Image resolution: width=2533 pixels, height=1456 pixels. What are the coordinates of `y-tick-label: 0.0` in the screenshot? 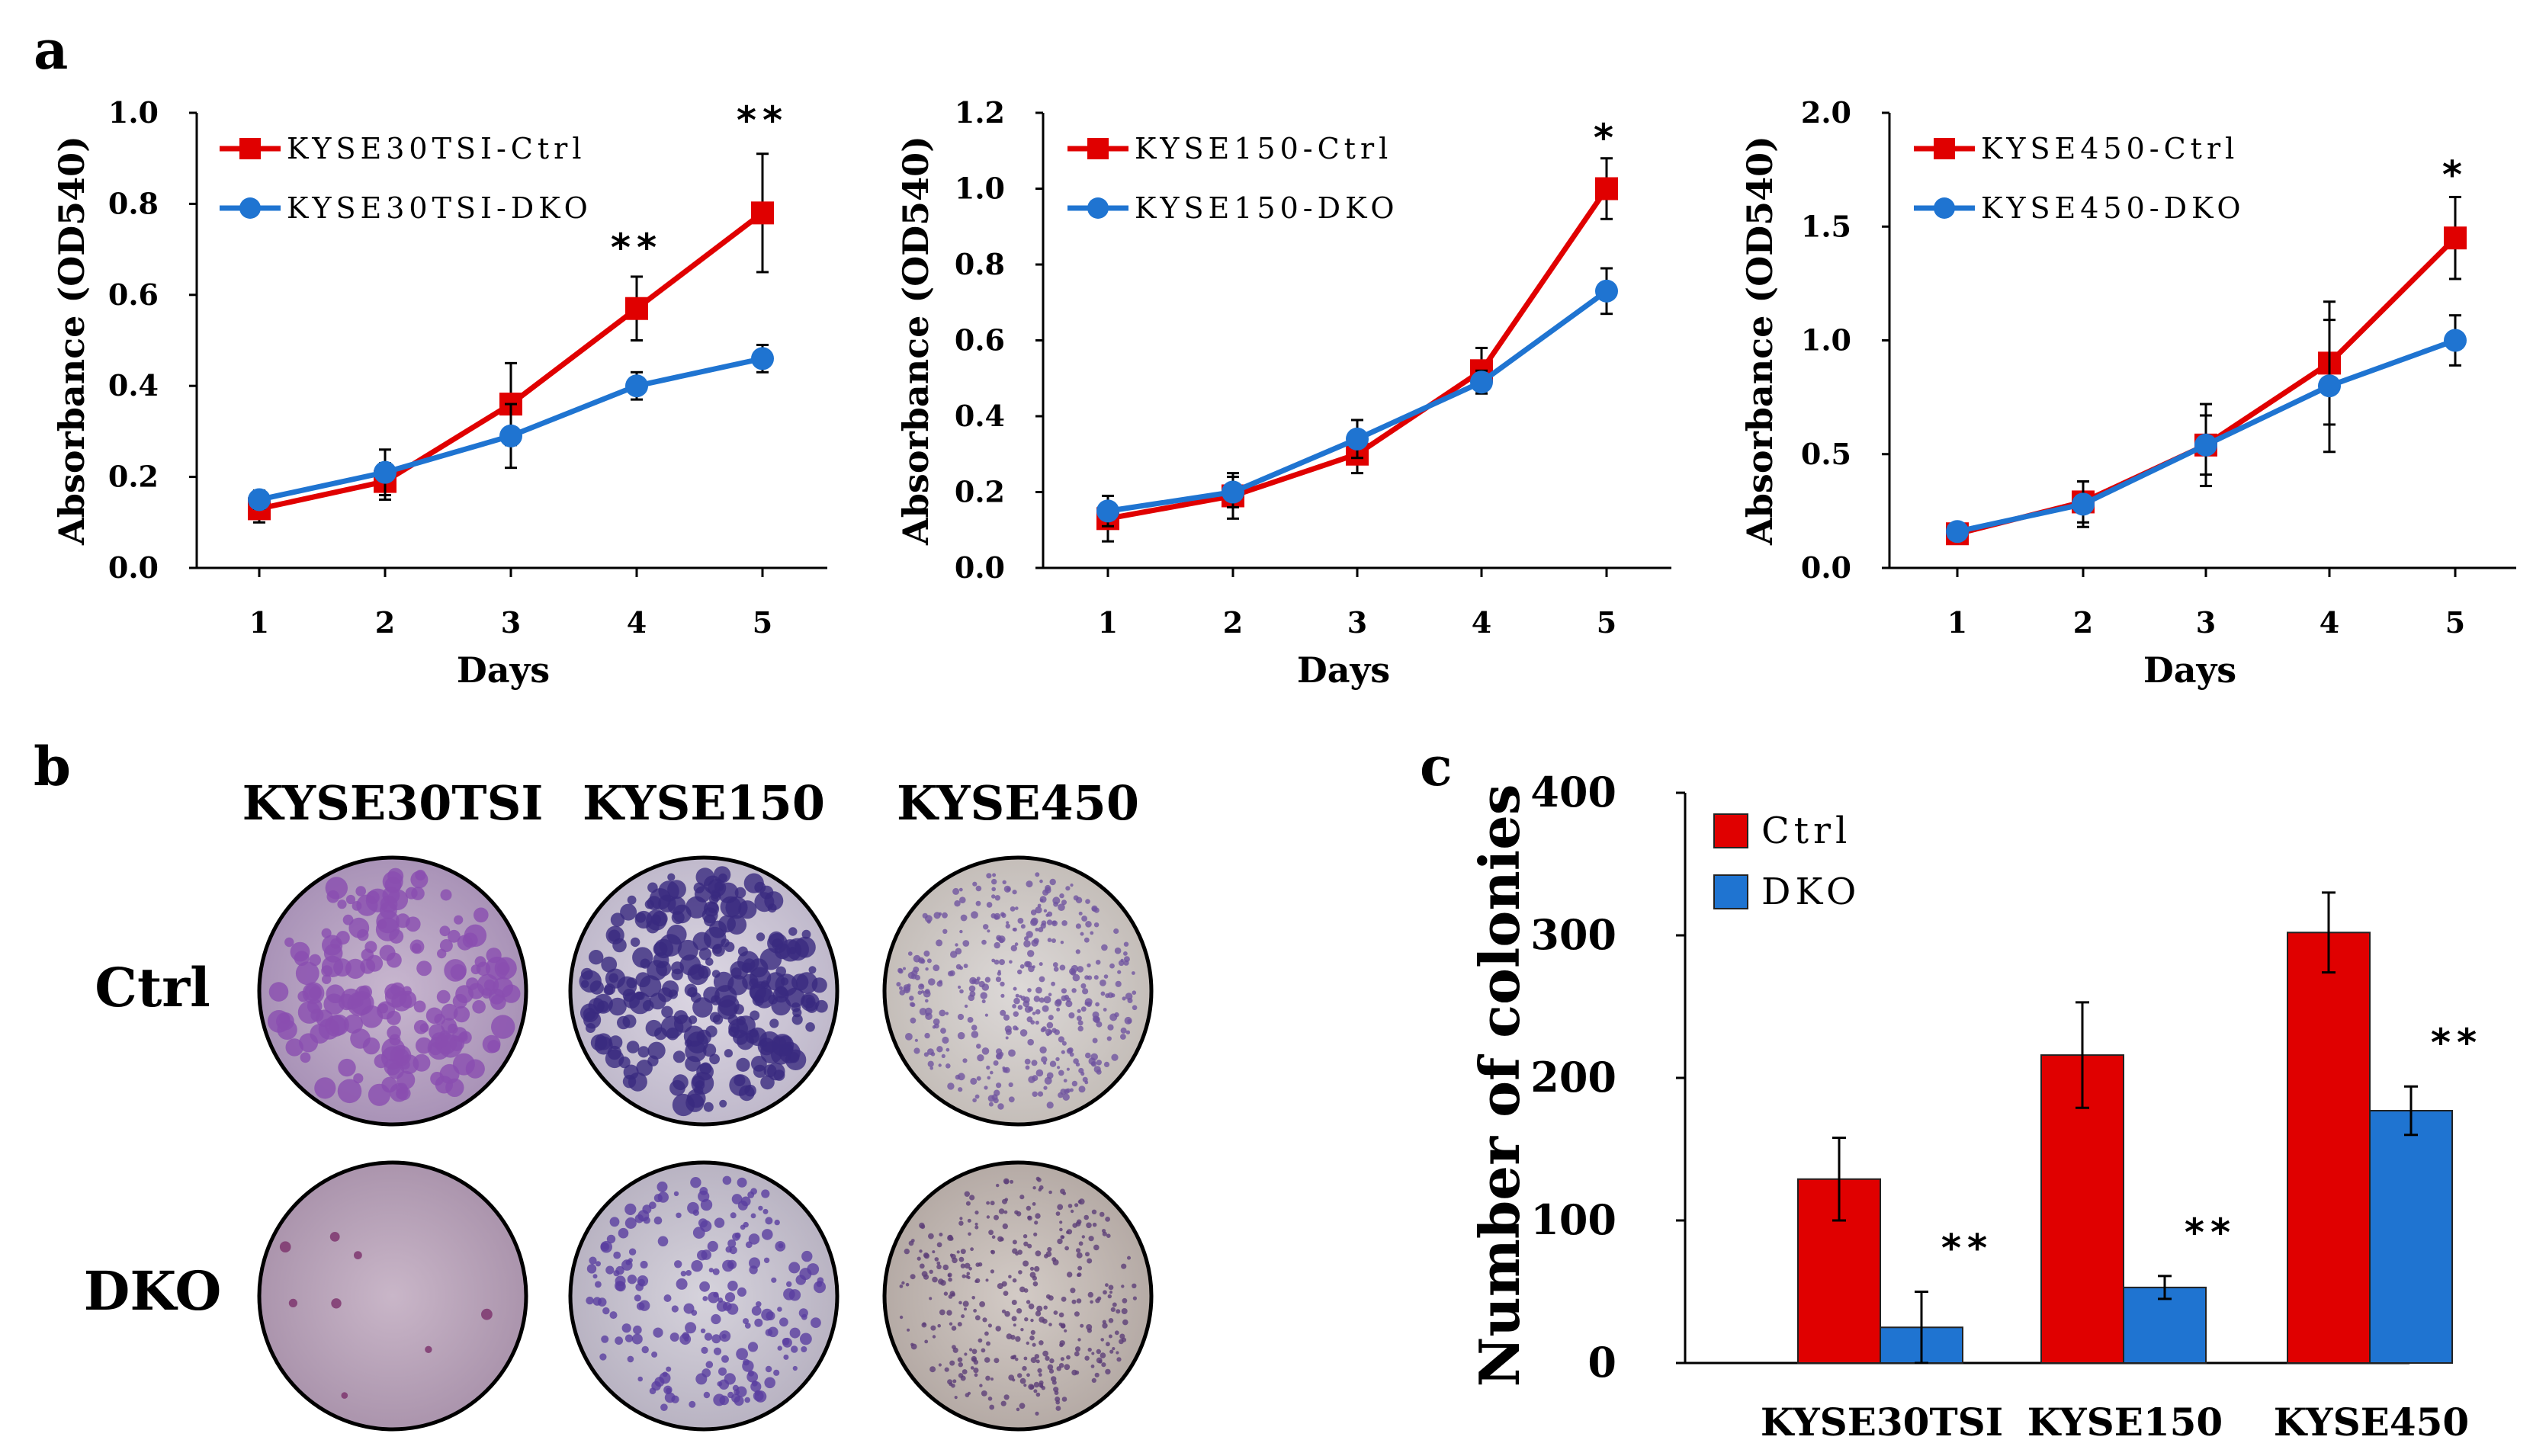 It's located at (980, 567).